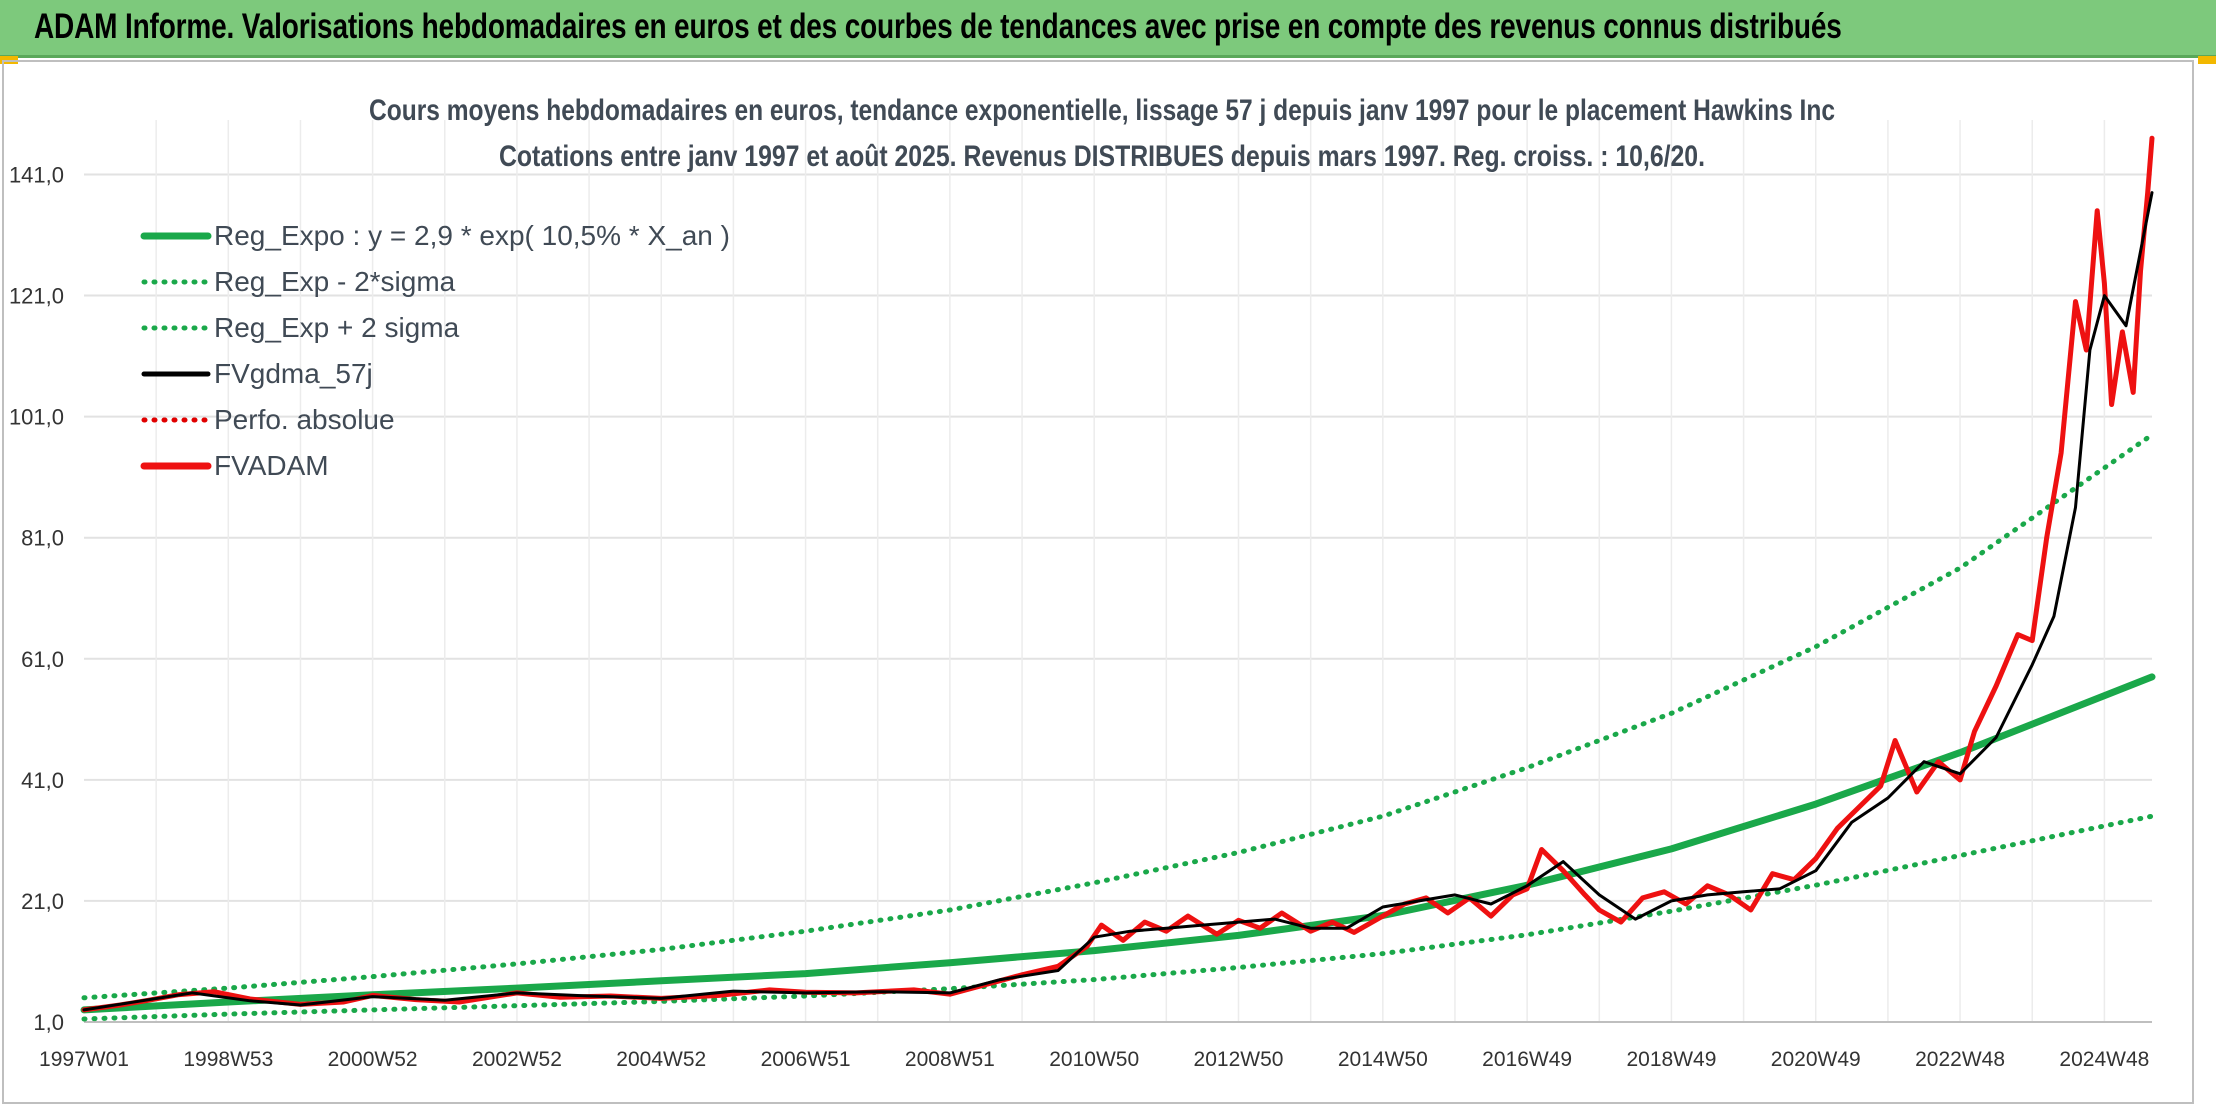 This screenshot has width=2216, height=1106. What do you see at coordinates (661, 1059) in the screenshot?
I see `x-tick-label: 2004W52` at bounding box center [661, 1059].